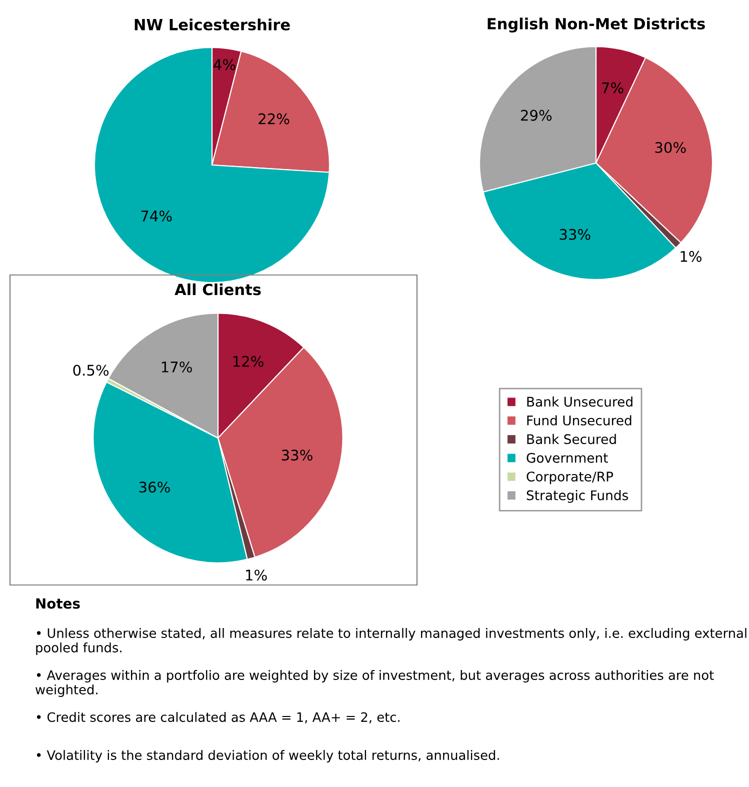 The width and height of the screenshot is (749, 787). I want to click on text: • Volatility is the standard deviation of weekly total returns, annualised., so click(267, 756).